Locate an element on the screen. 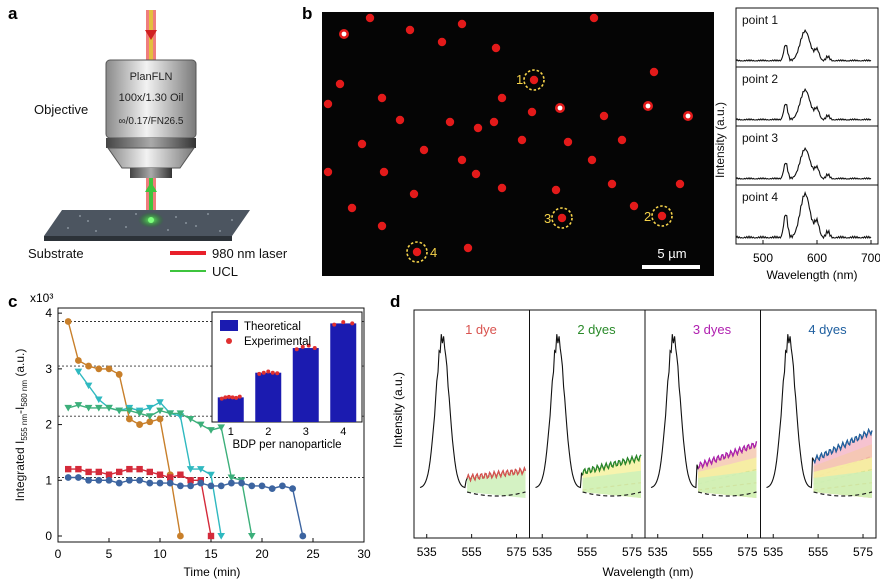  x-tick-label: 5 is located at coordinates (109, 554).